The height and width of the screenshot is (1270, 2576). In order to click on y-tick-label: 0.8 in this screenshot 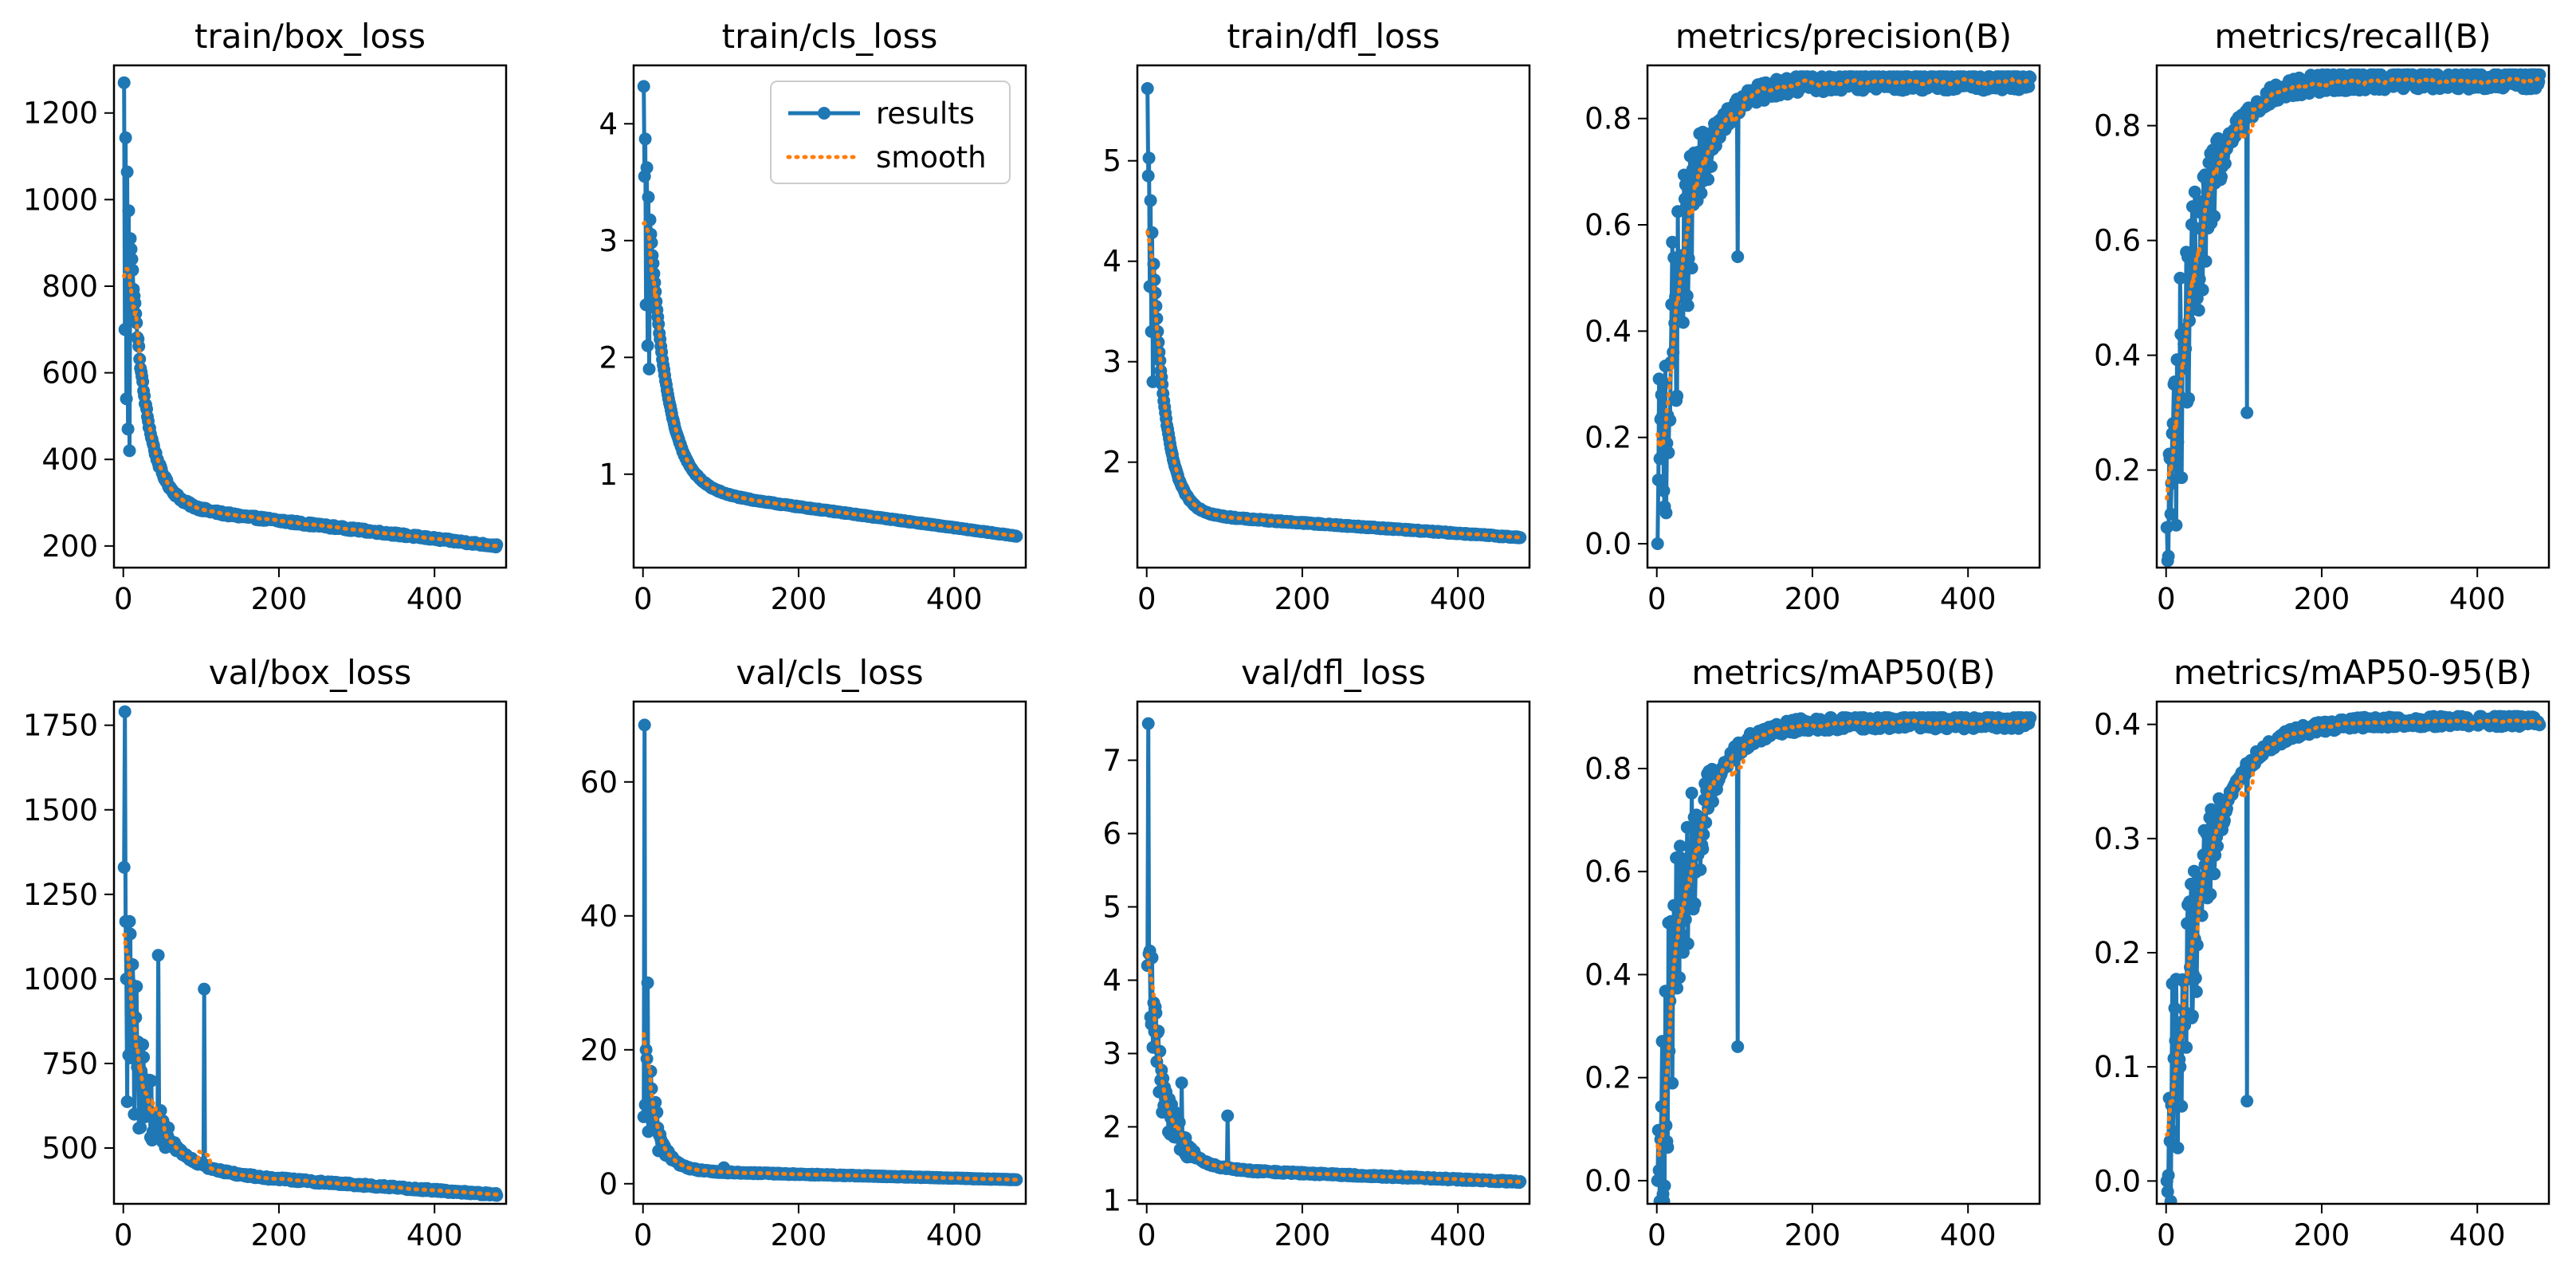, I will do `click(2117, 126)`.